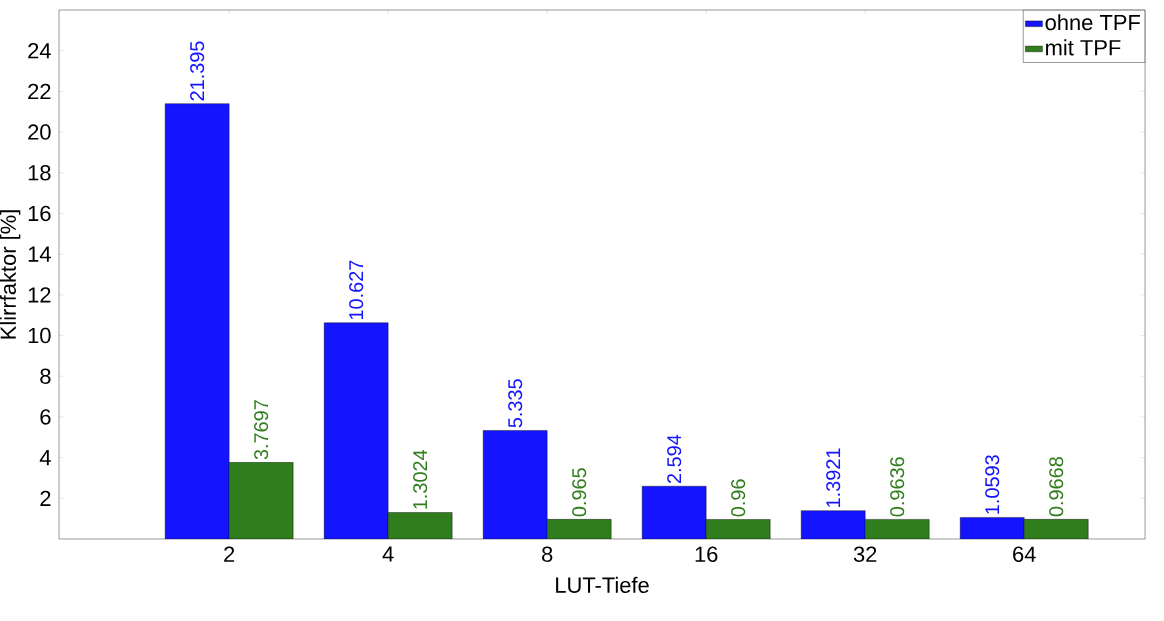  I want to click on y-tick-label: 2, so click(45, 498).